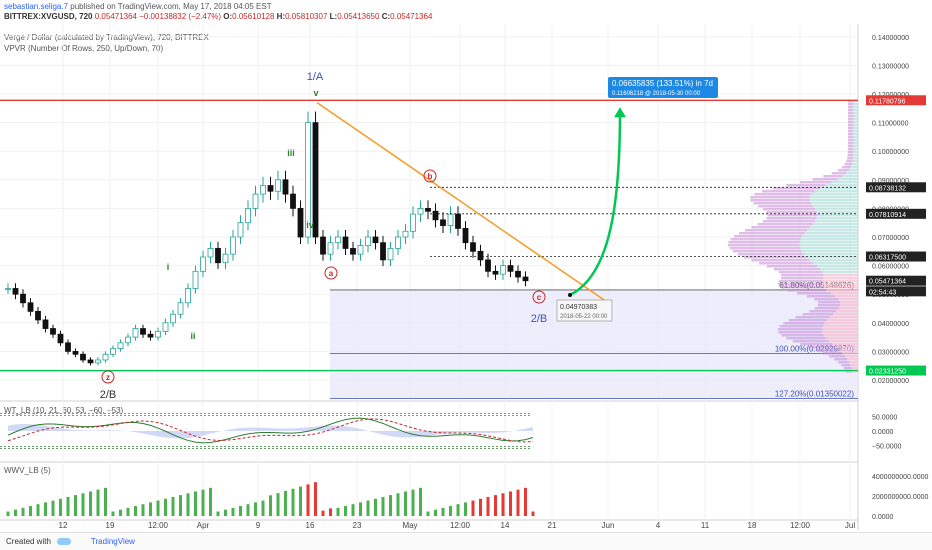 The image size is (932, 550). Describe the element at coordinates (115, 16) in the screenshot. I see `last-price: 0.05471364` at that location.